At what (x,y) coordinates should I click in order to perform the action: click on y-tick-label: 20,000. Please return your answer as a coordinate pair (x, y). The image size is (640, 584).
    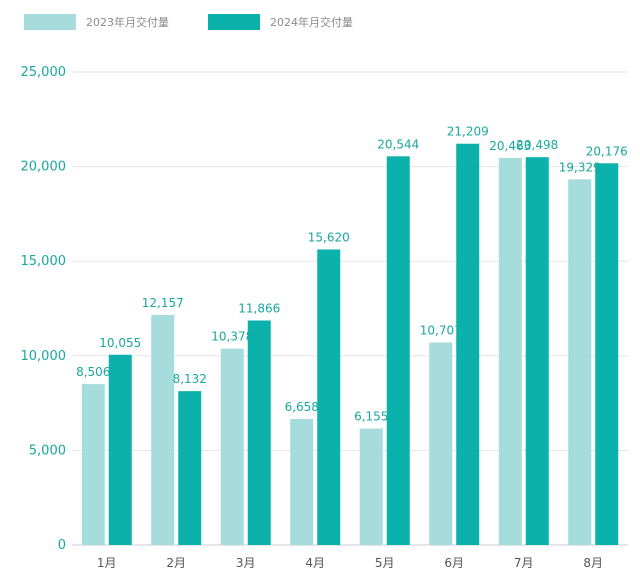
    Looking at the image, I should click on (44, 167).